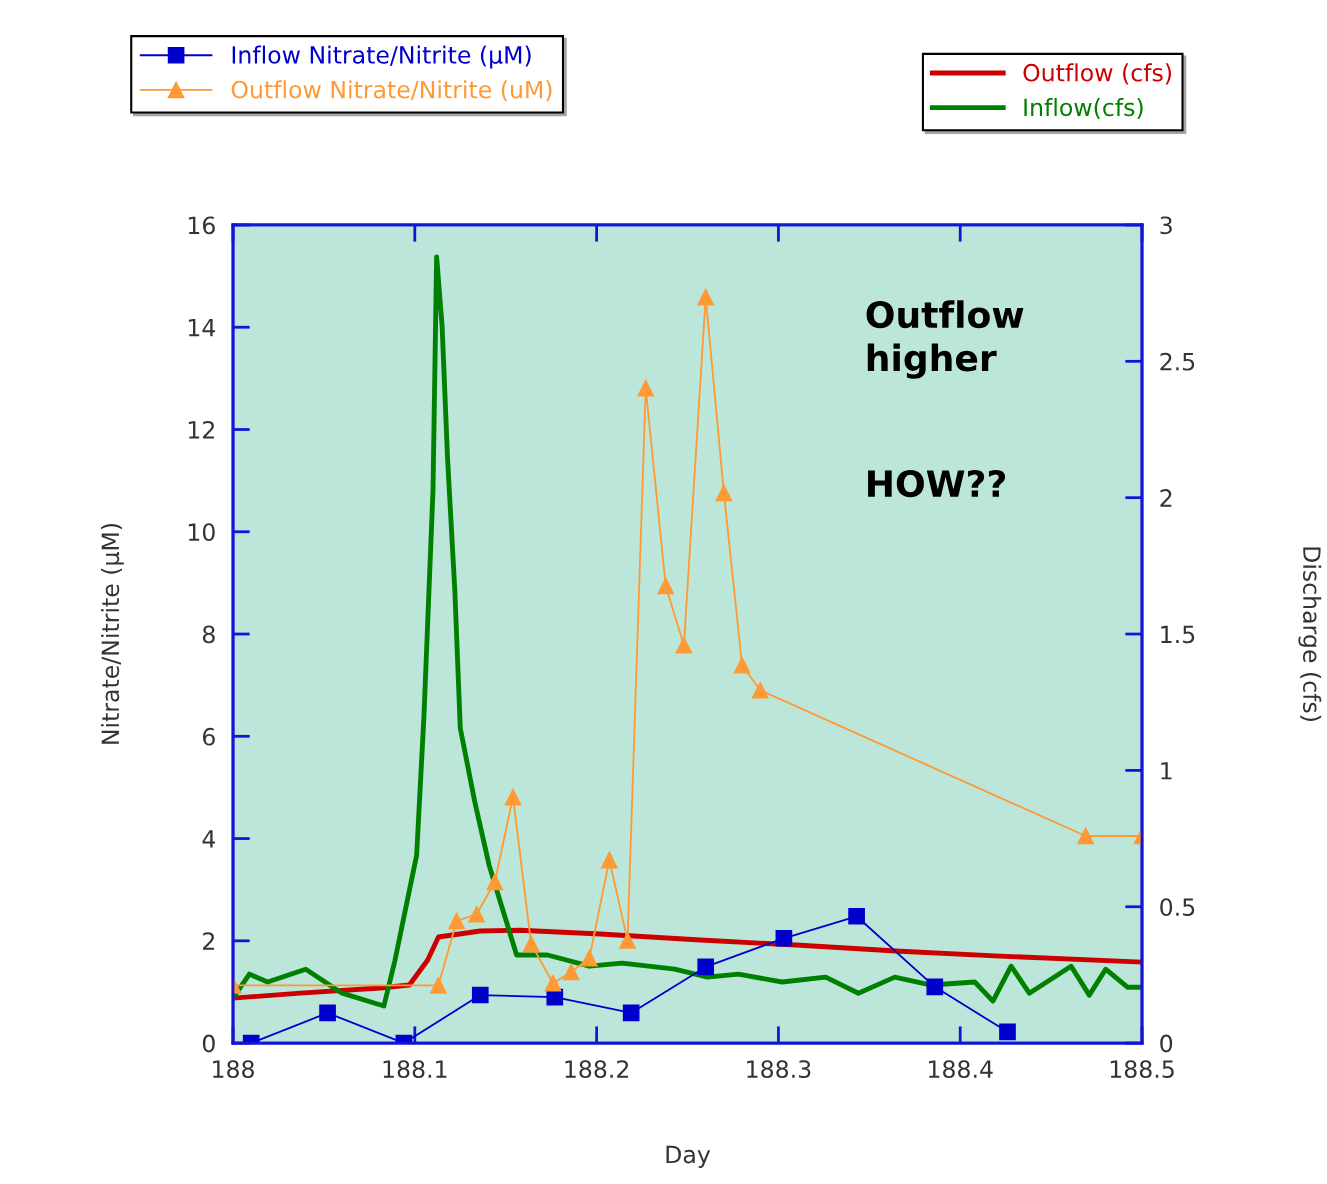 The height and width of the screenshot is (1184, 1327). I want to click on legend-label: Outflow (cfs), so click(1097, 74).